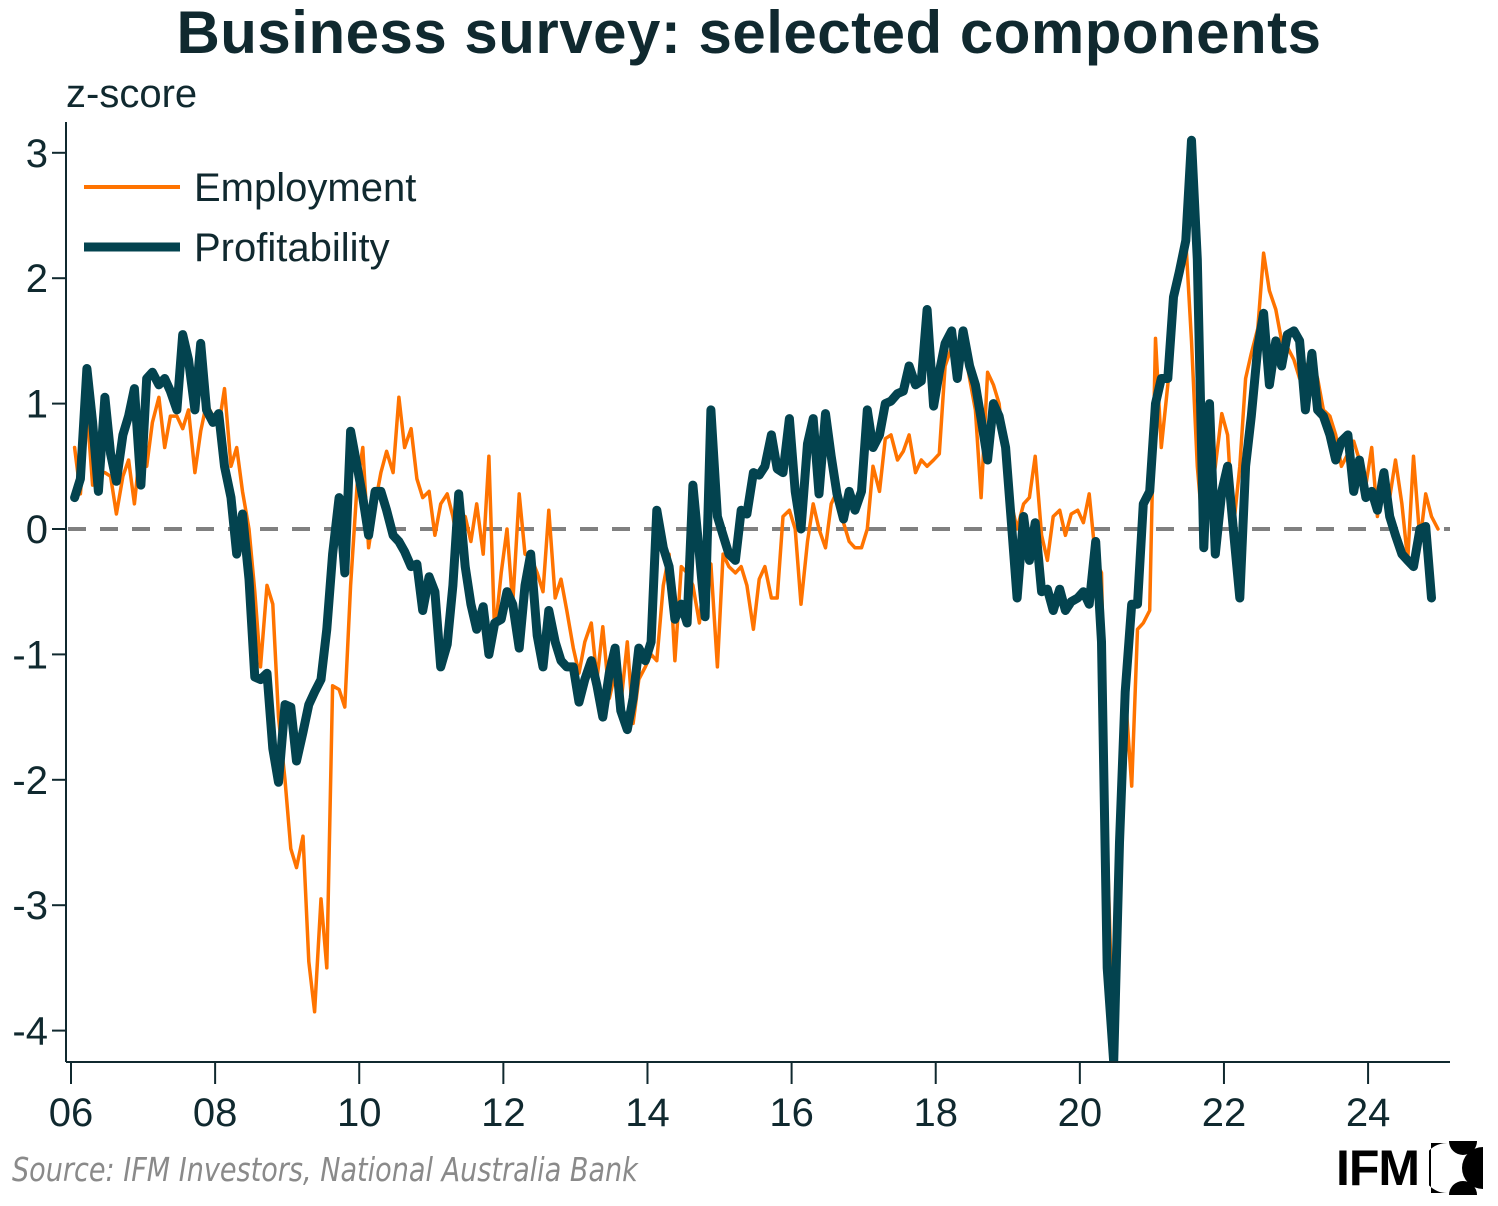 The image size is (1498, 1206). What do you see at coordinates (30, 1032) in the screenshot?
I see `y-tick-label: -4` at bounding box center [30, 1032].